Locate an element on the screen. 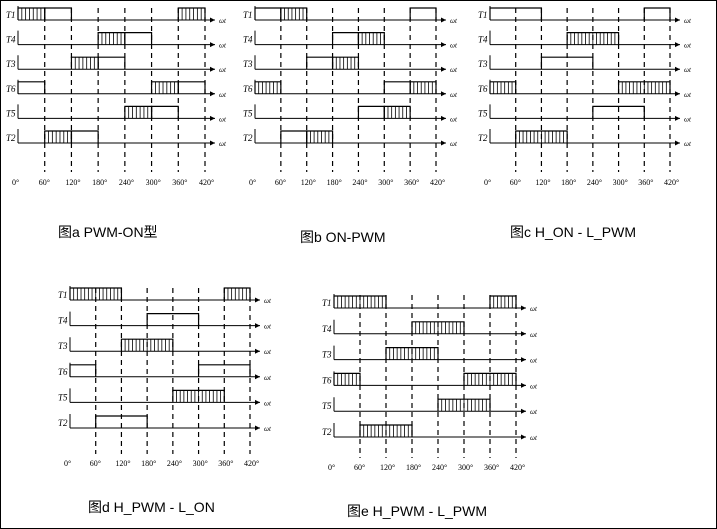 The height and width of the screenshot is (529, 717). tick-label: 180° is located at coordinates (99, 182).